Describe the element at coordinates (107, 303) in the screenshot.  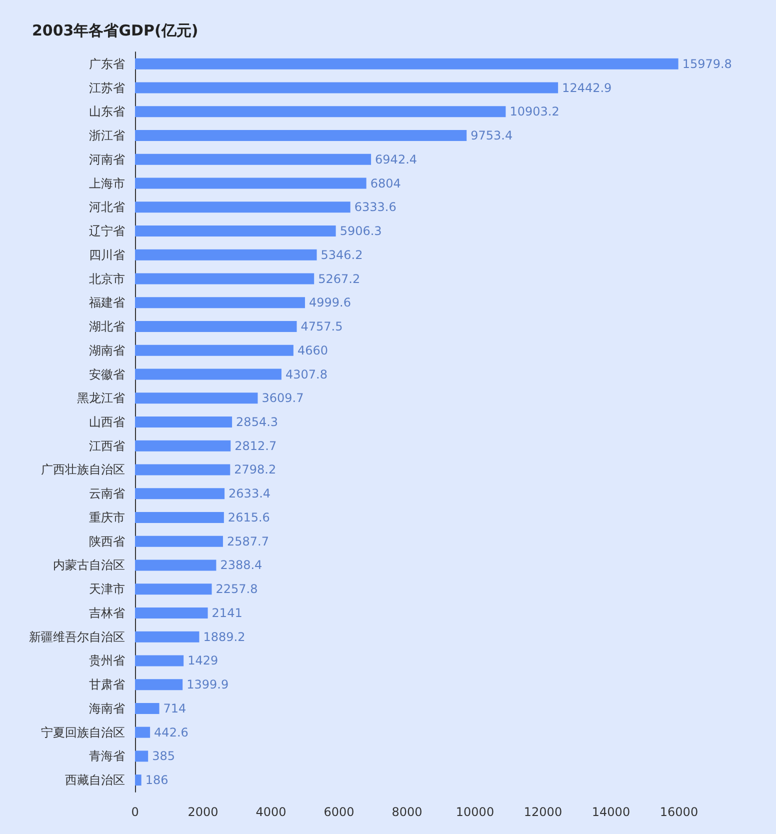
I see `y-tick-label: 福建省` at that location.